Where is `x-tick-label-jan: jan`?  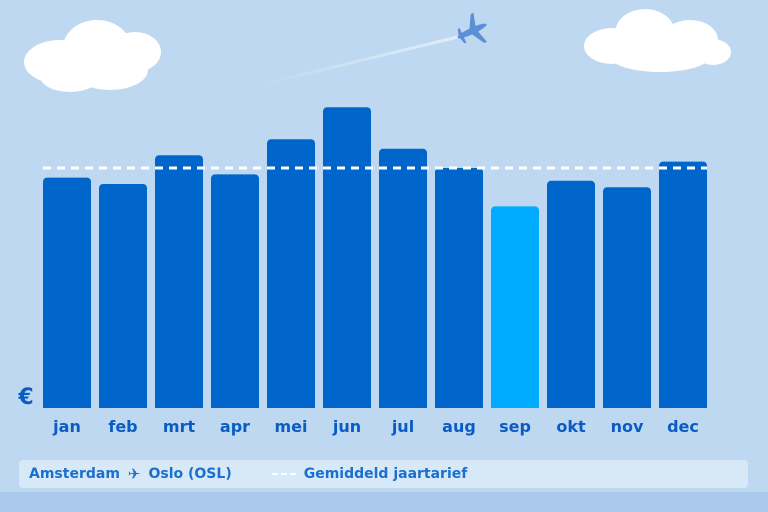
x-tick-label-jan: jan is located at coordinates (66, 426).